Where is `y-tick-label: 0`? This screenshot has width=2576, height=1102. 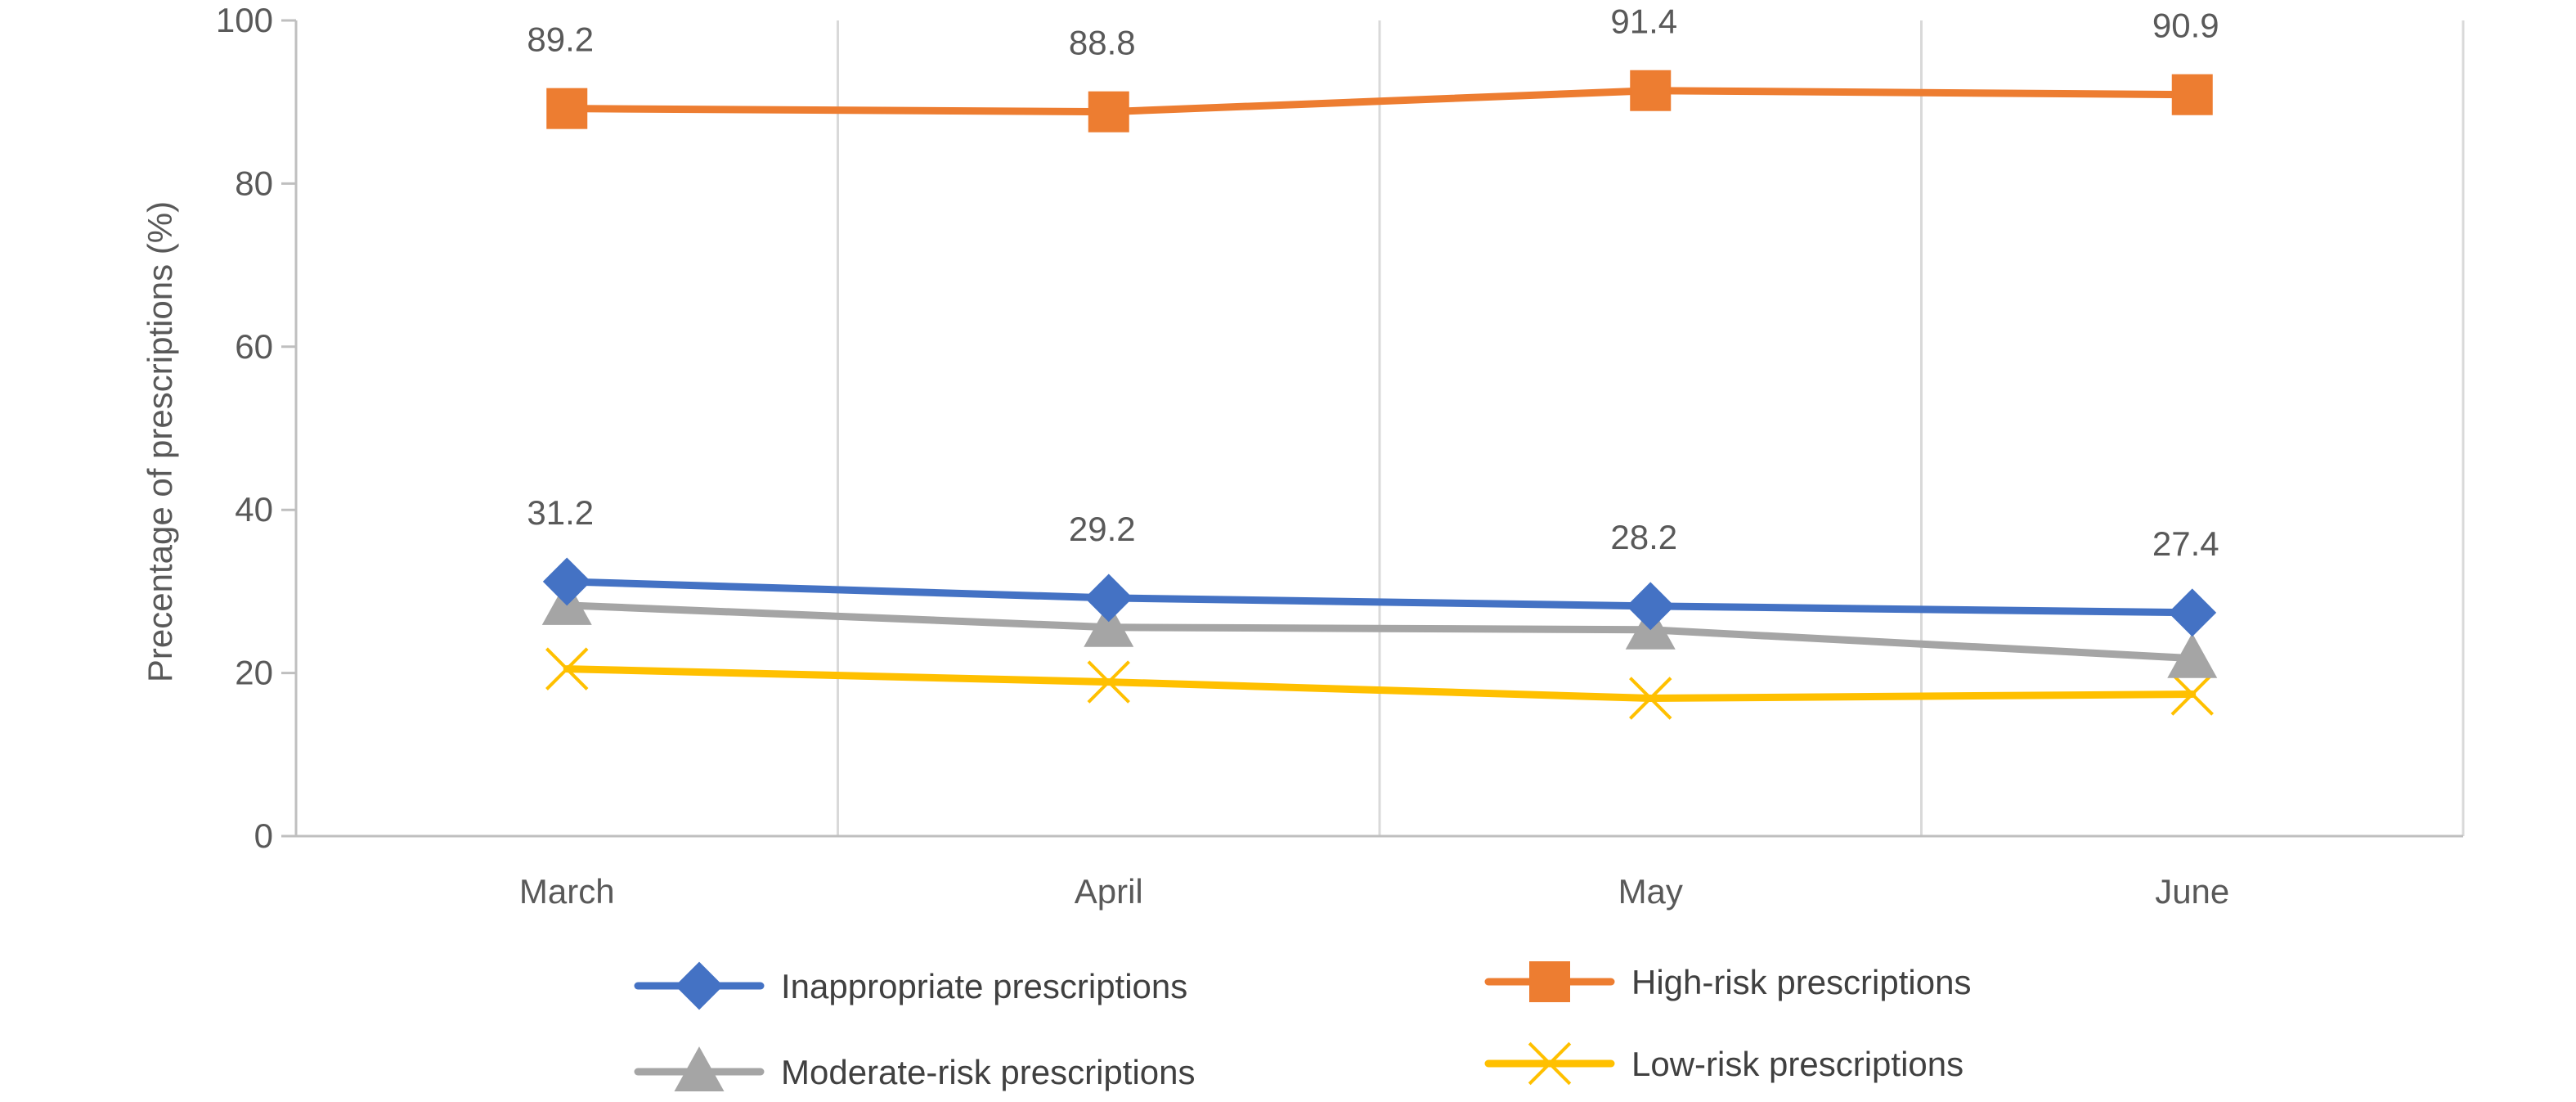
y-tick-label: 0 is located at coordinates (264, 836).